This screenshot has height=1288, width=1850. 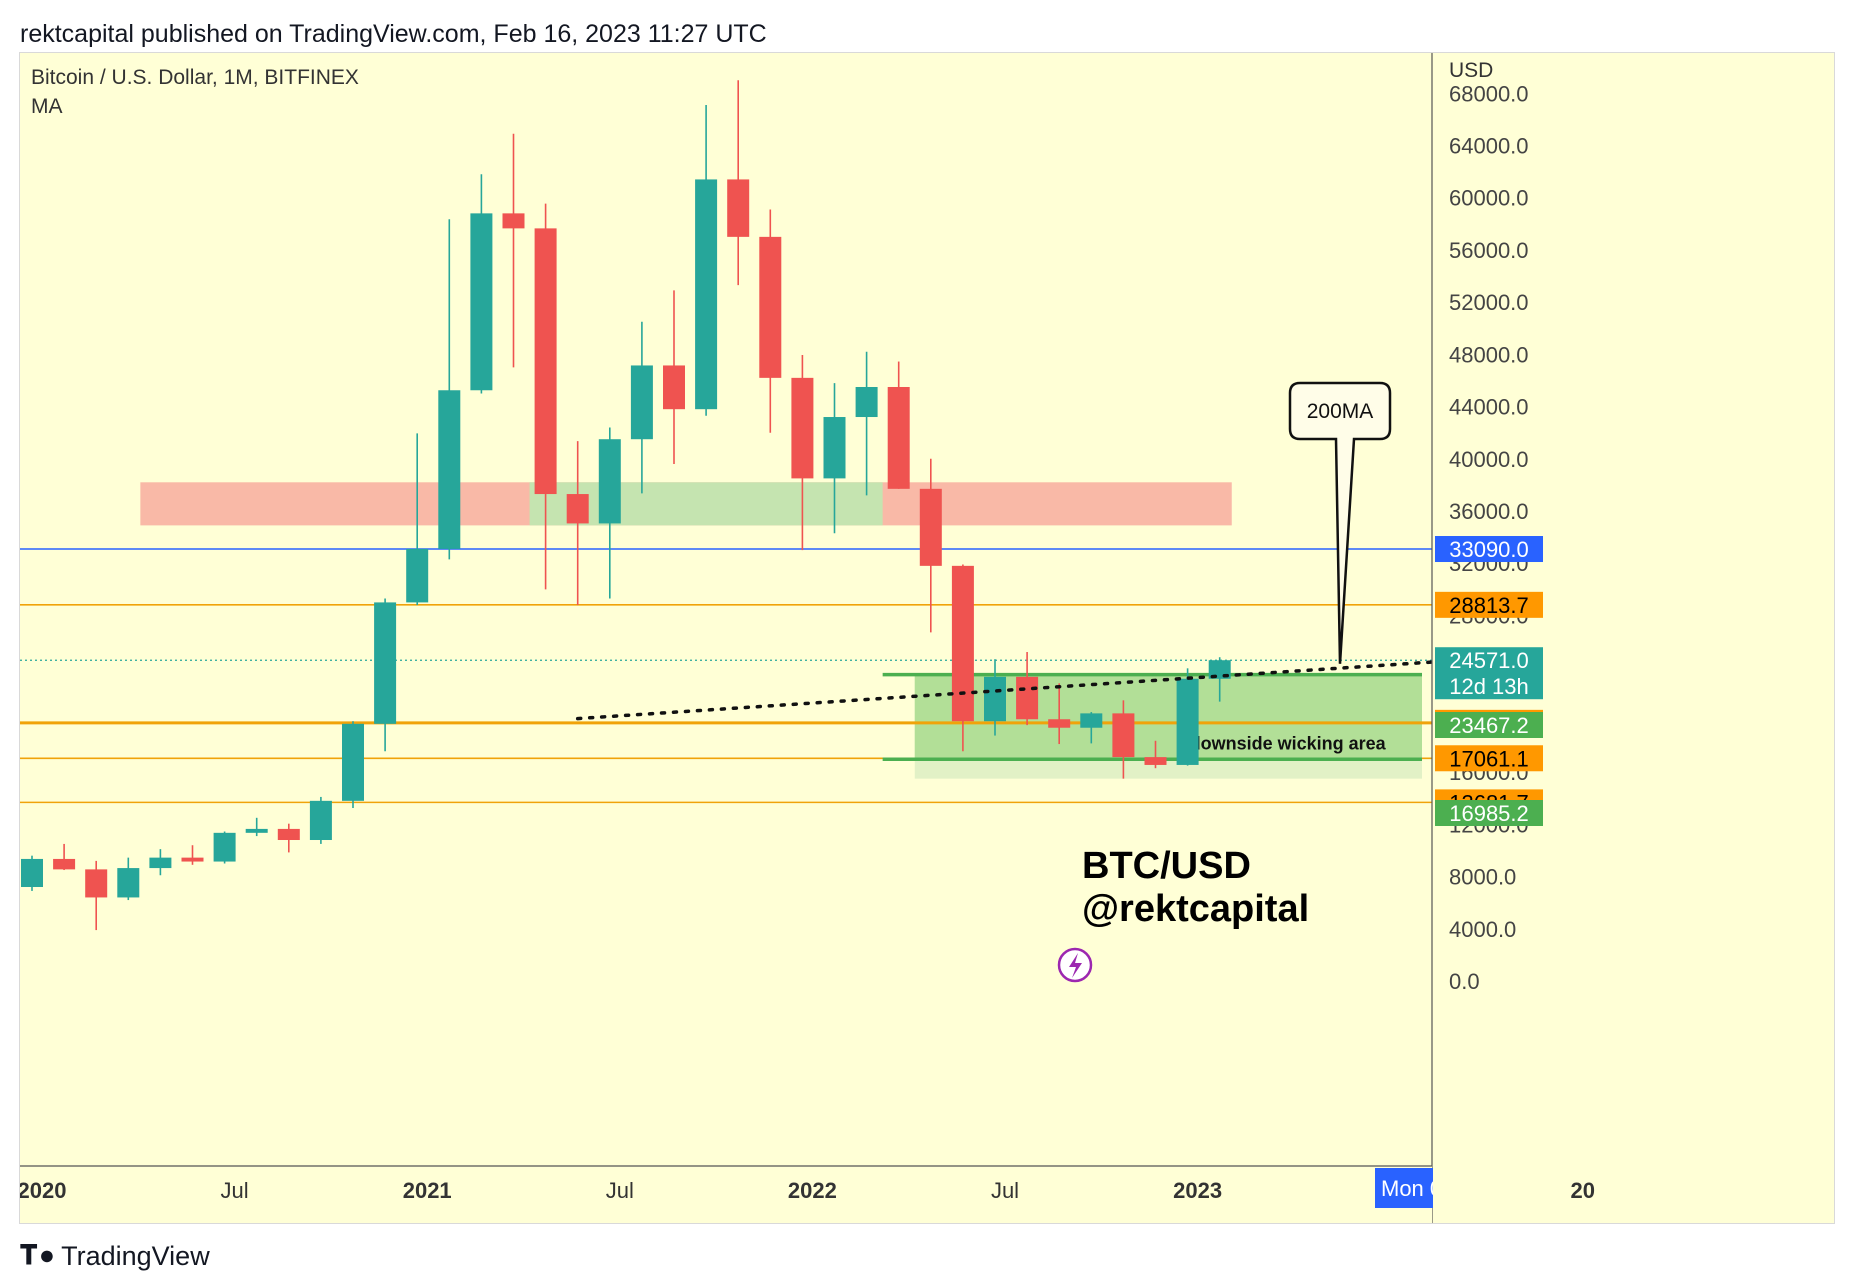 I want to click on y-tick-label: 4000.0, so click(x=1482, y=929).